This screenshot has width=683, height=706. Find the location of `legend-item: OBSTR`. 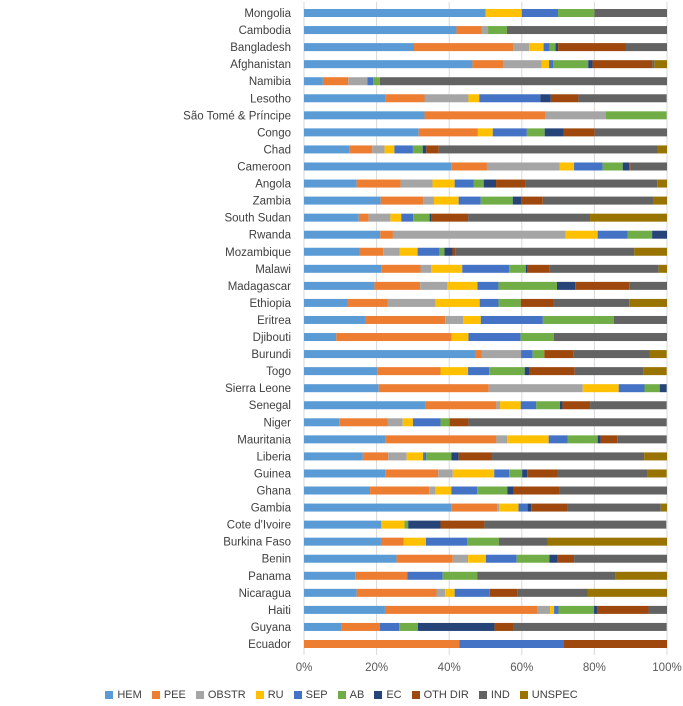

legend-item: OBSTR is located at coordinates (220, 695).